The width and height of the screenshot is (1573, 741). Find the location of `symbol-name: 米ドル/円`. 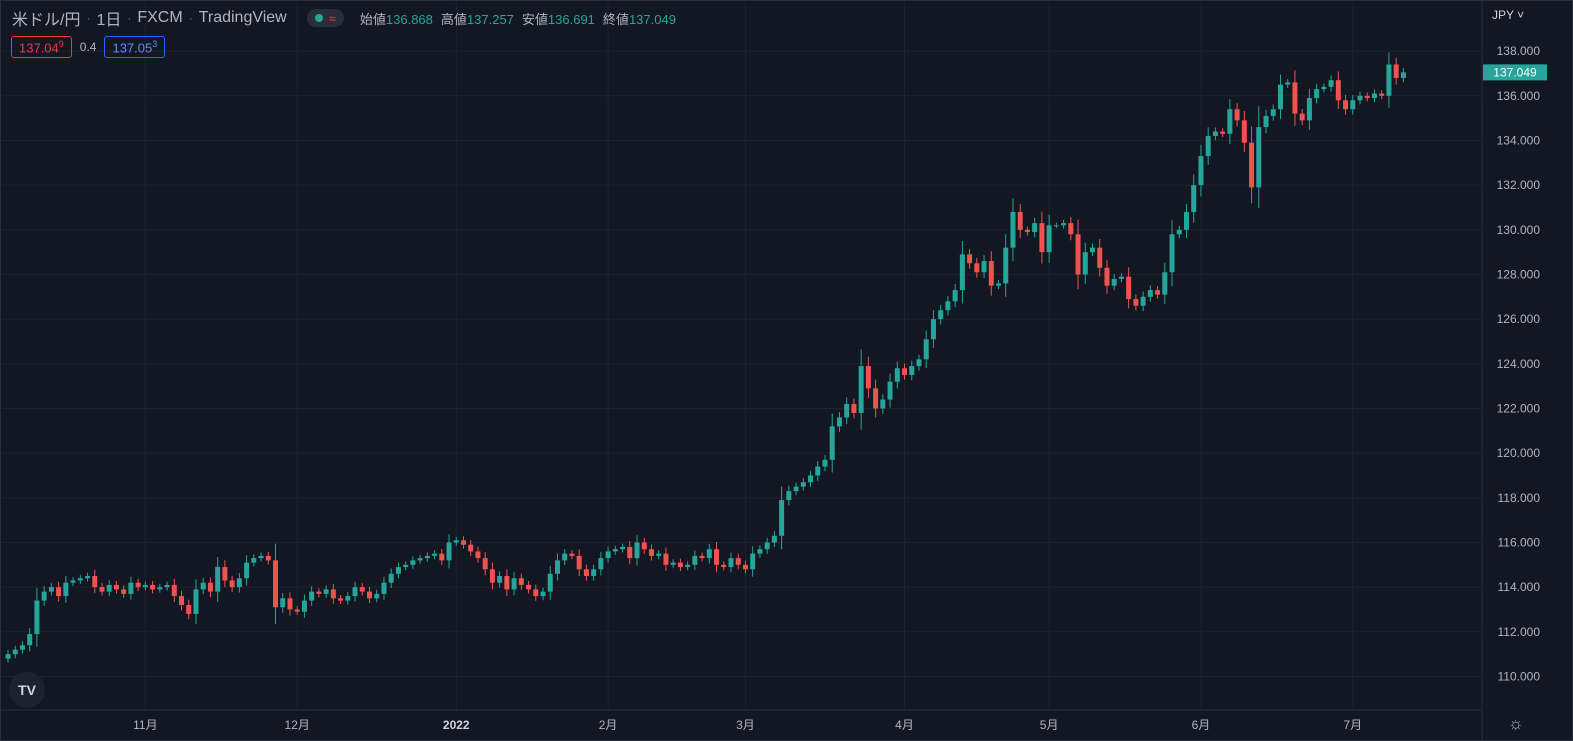

symbol-name: 米ドル/円 is located at coordinates (46, 20).